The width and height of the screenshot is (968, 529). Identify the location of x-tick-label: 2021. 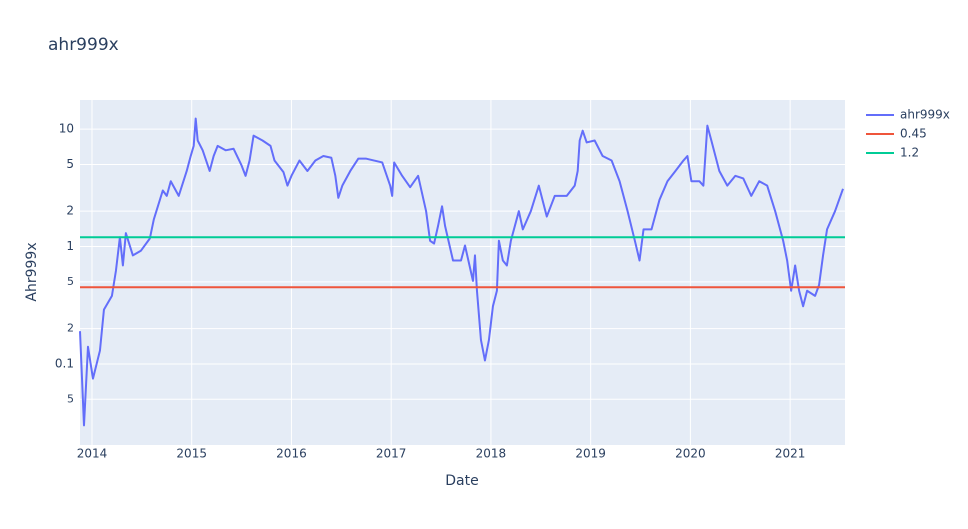
(790, 454).